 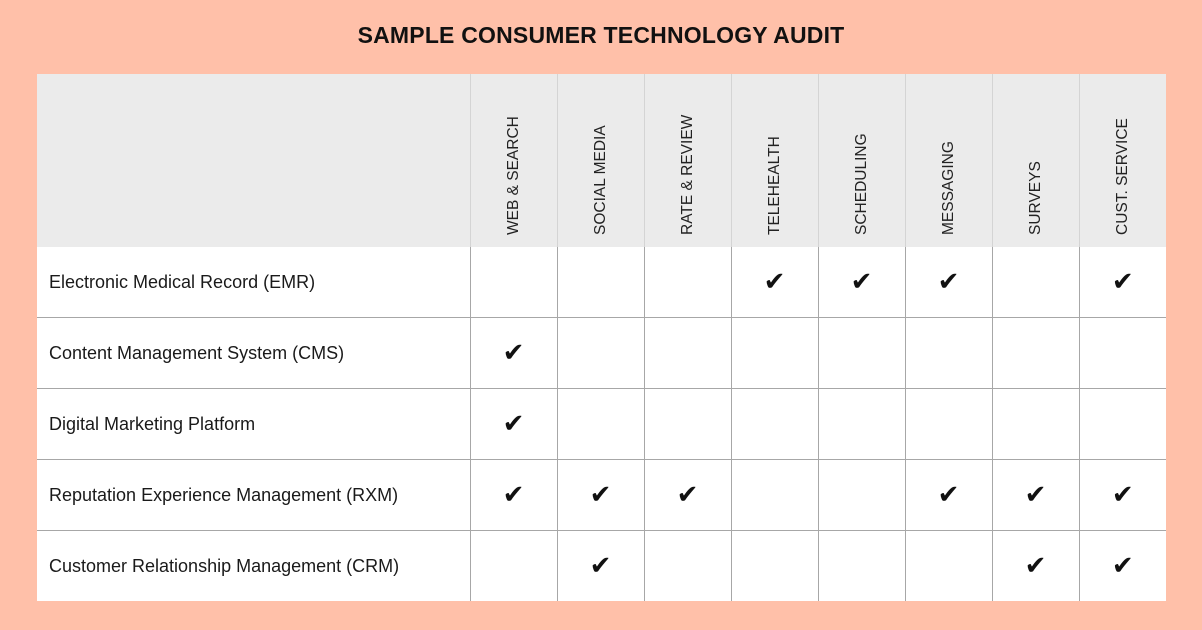 I want to click on row-label: Reputation Experience Management (RXM), so click(x=253, y=495).